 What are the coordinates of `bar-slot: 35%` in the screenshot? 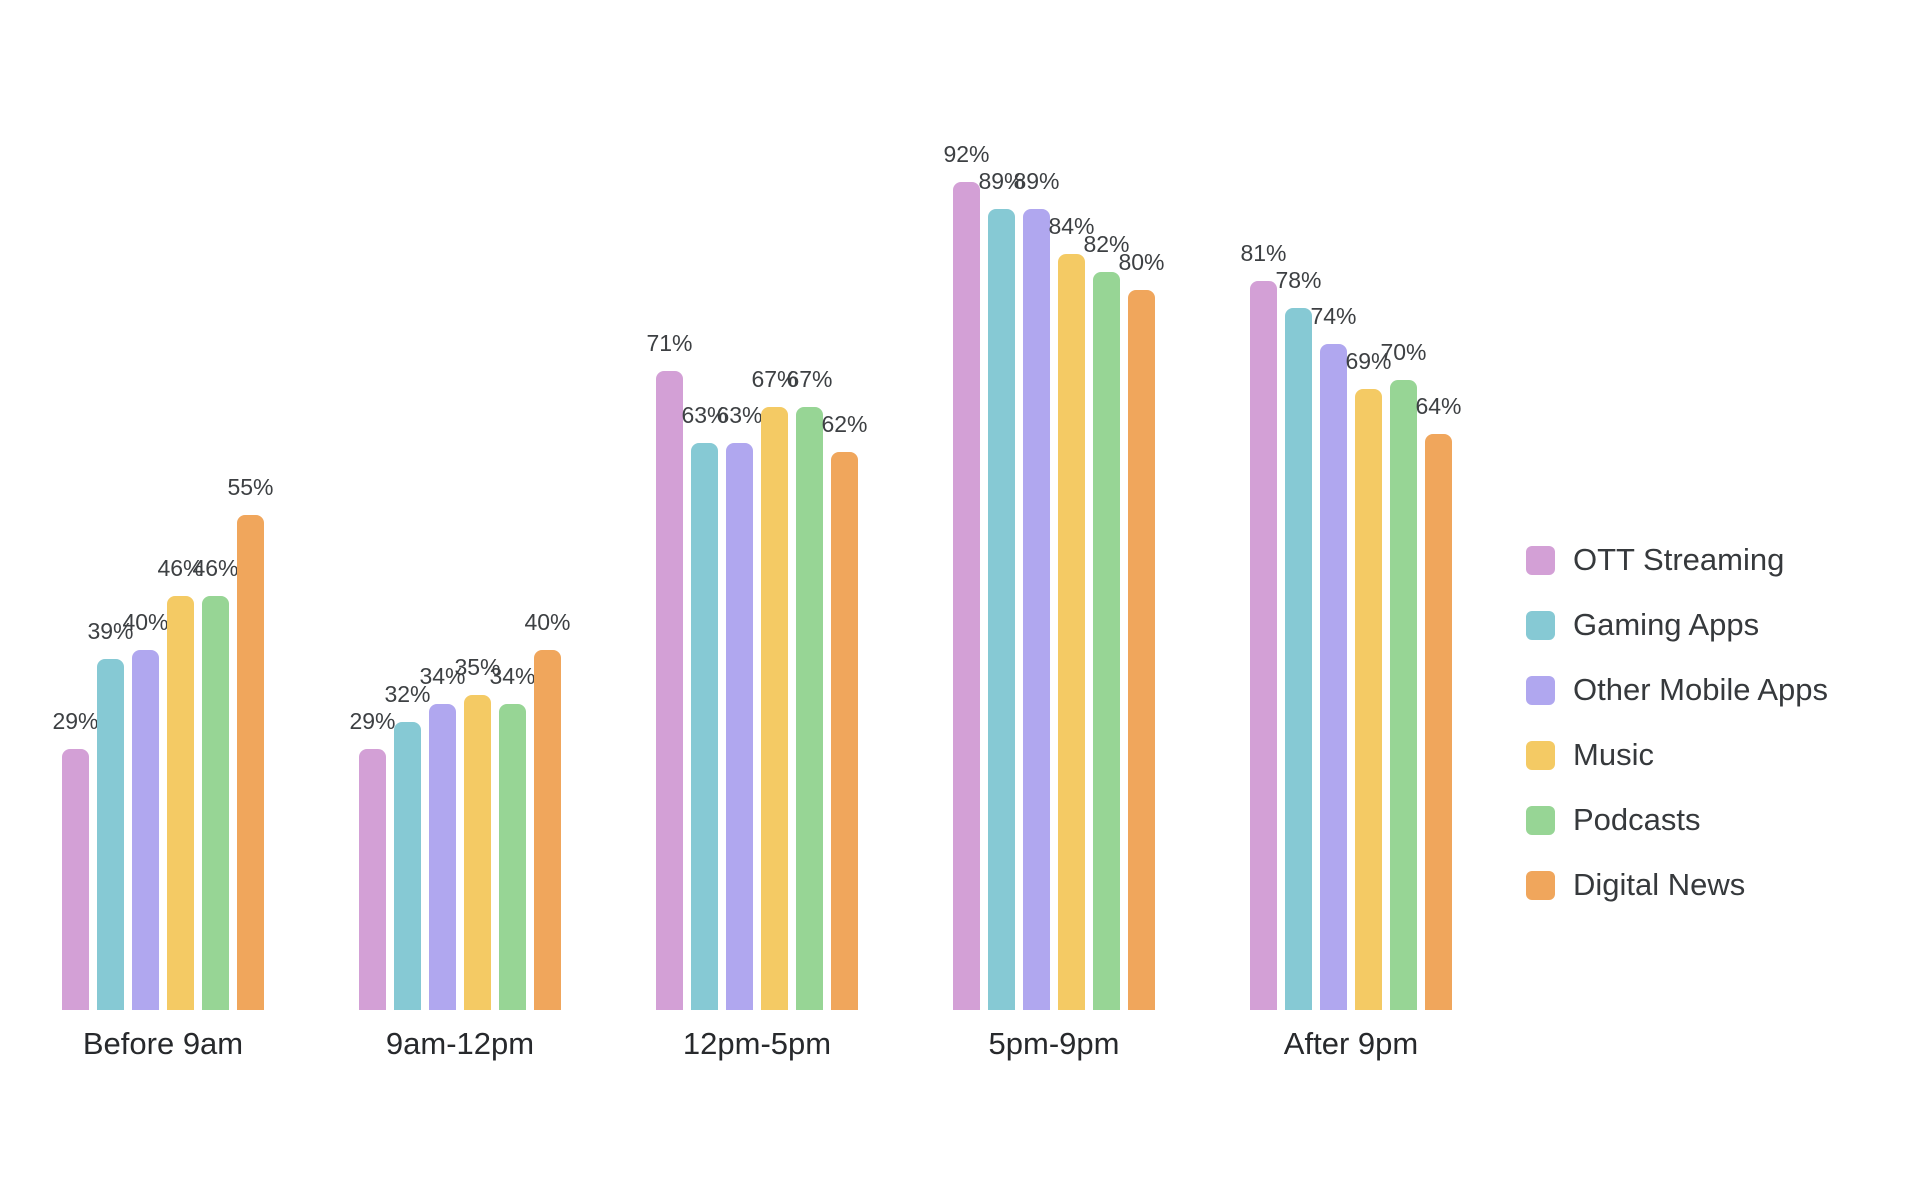 It's located at (477, 833).